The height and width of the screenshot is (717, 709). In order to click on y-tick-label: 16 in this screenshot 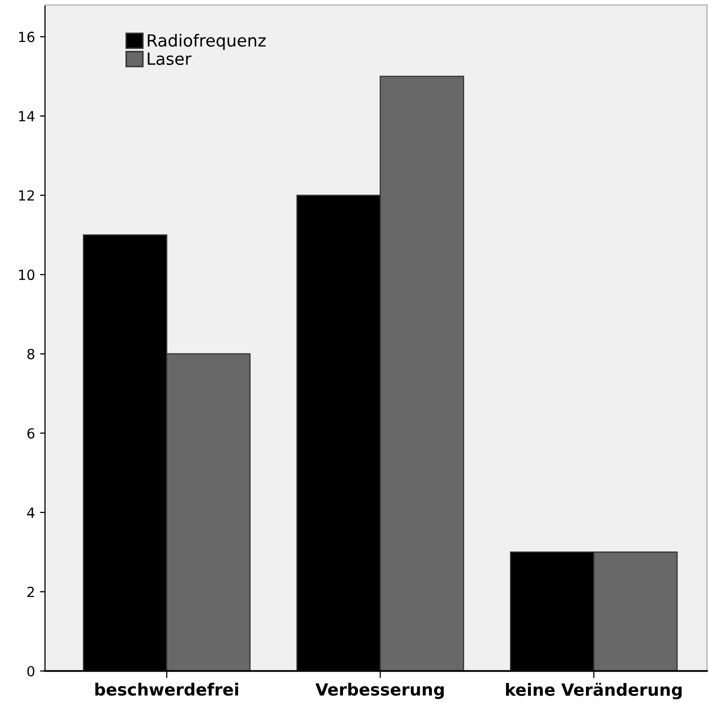, I will do `click(26, 37)`.